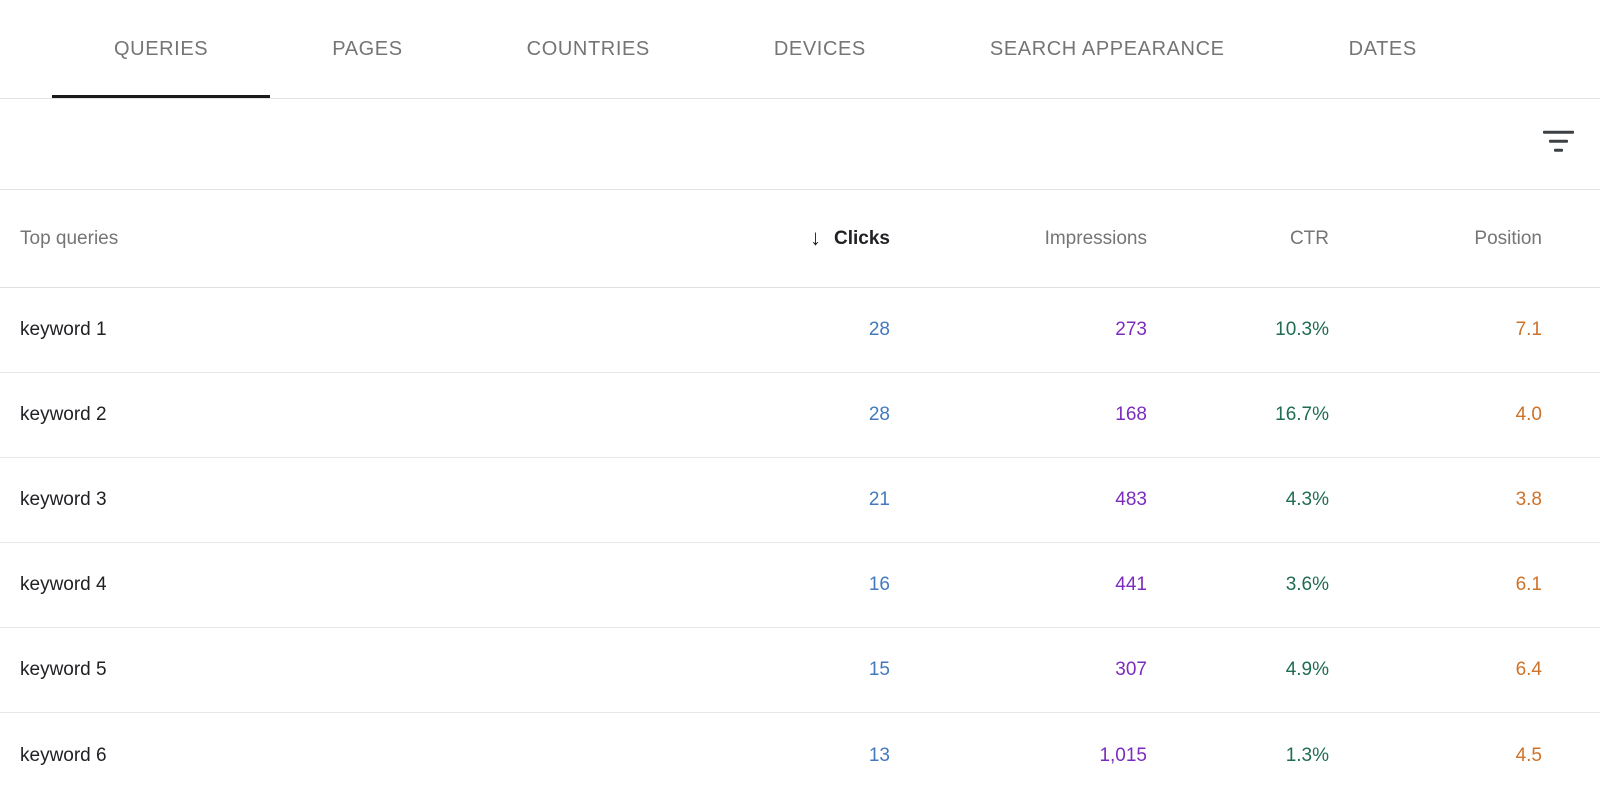 The width and height of the screenshot is (1600, 796). Describe the element at coordinates (1123, 755) in the screenshot. I see `impressions-cell: 1,015` at that location.